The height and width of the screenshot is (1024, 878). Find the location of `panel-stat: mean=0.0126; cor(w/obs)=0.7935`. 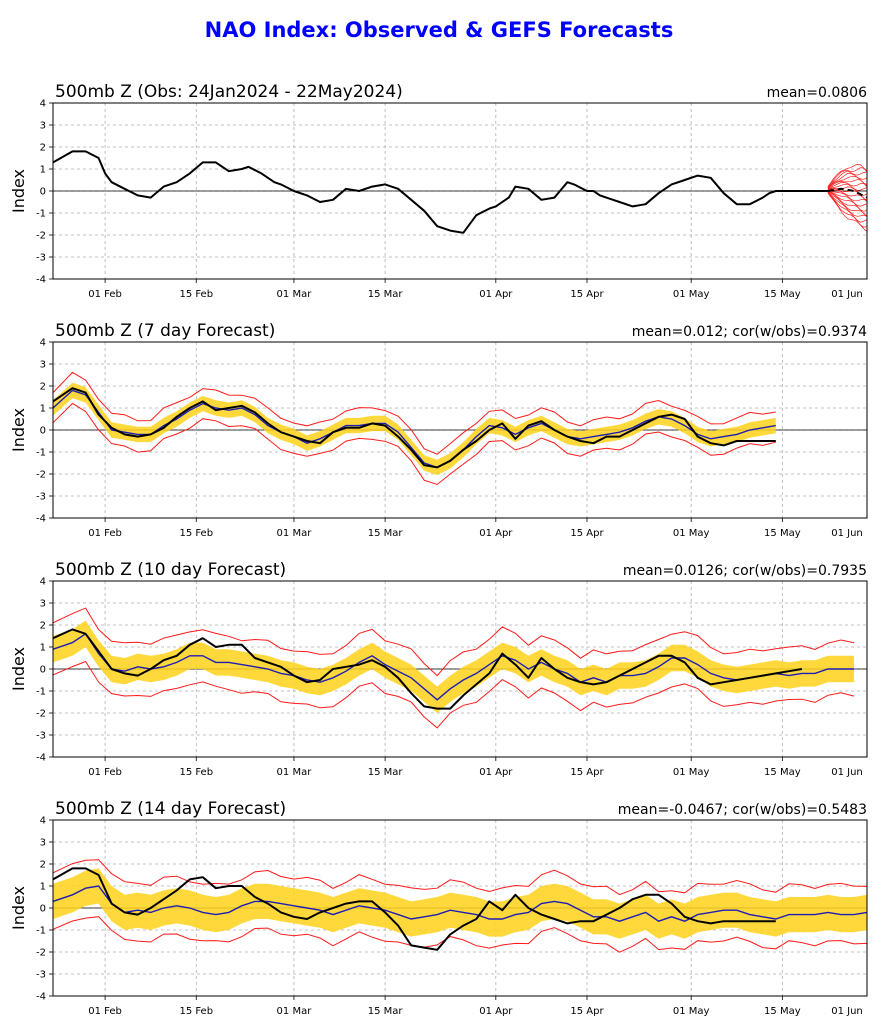

panel-stat: mean=0.0126; cor(w/obs)=0.7935 is located at coordinates (745, 571).